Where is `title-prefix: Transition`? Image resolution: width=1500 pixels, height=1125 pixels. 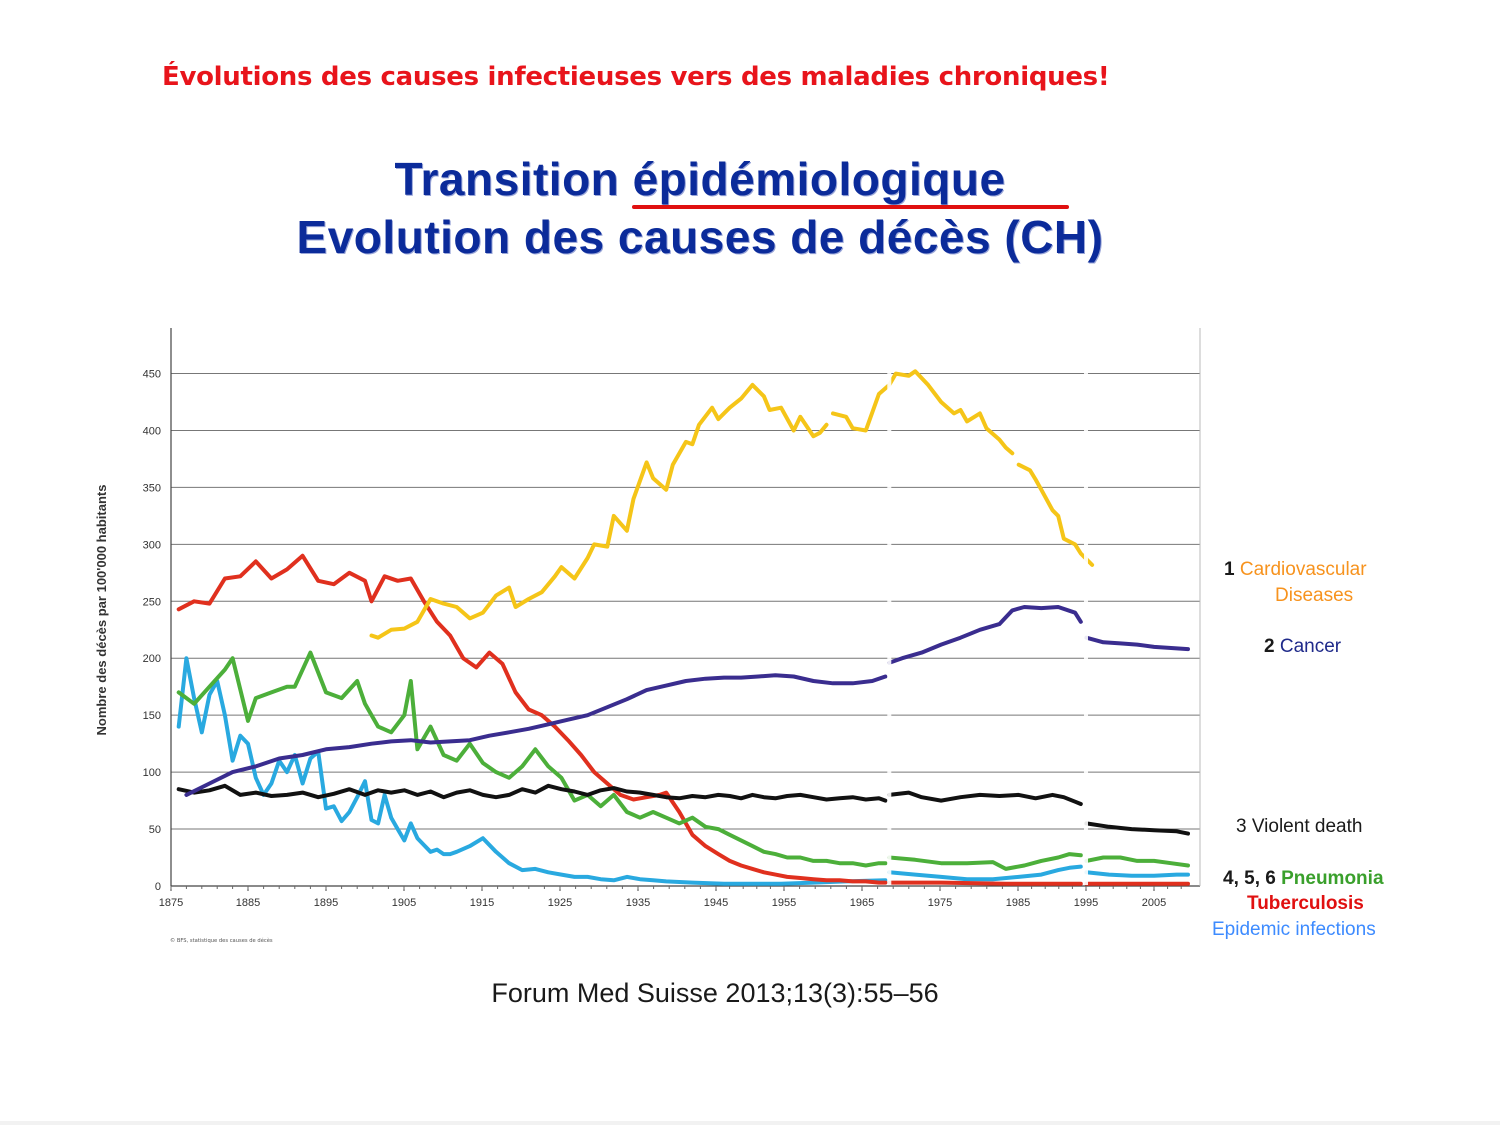 title-prefix: Transition is located at coordinates (513, 179).